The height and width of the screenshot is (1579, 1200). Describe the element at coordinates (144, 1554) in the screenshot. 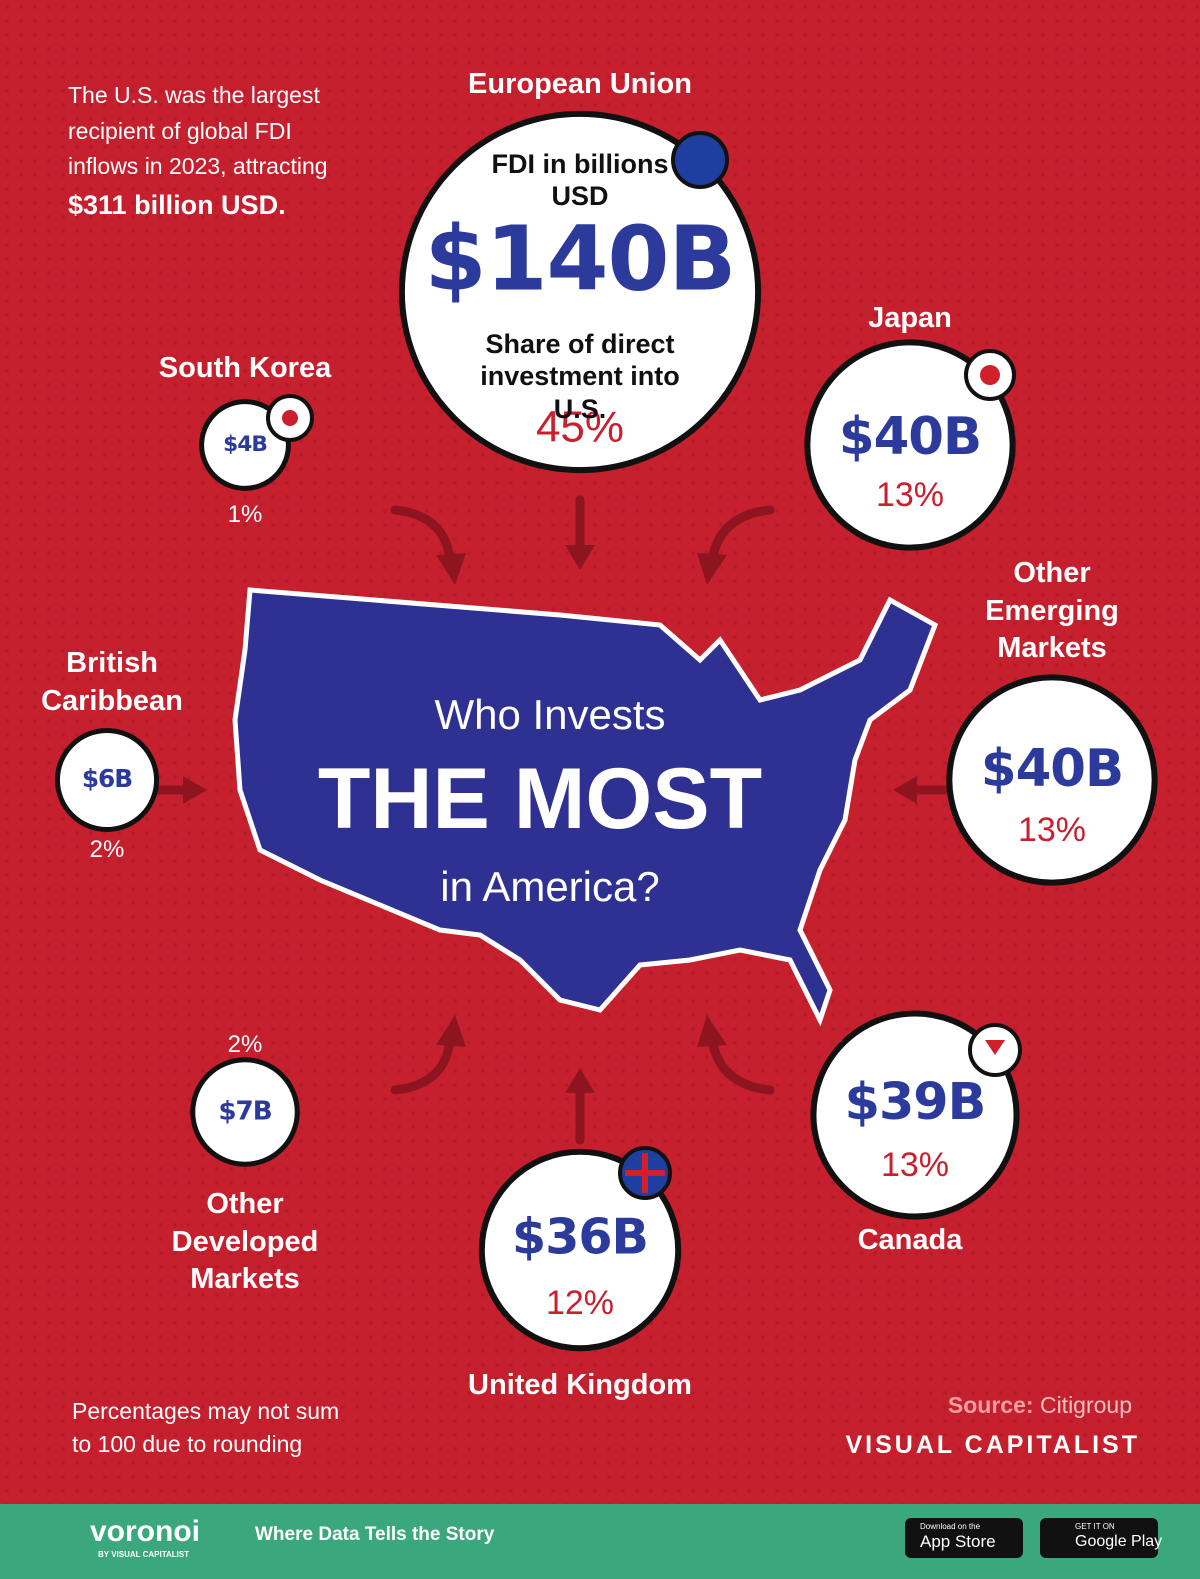

I see `footer-logo-sub: BY VISUAL CAPITALIST` at that location.